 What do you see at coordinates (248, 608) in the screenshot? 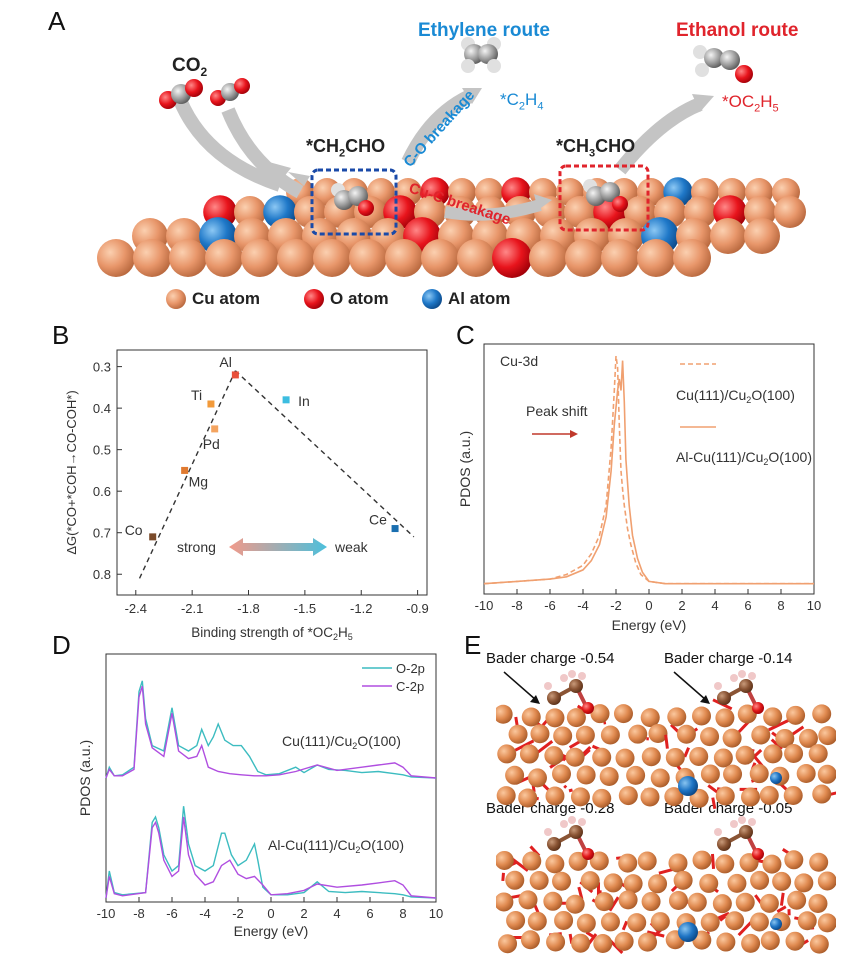
I see `x-tick-label: -1.8` at bounding box center [248, 608].